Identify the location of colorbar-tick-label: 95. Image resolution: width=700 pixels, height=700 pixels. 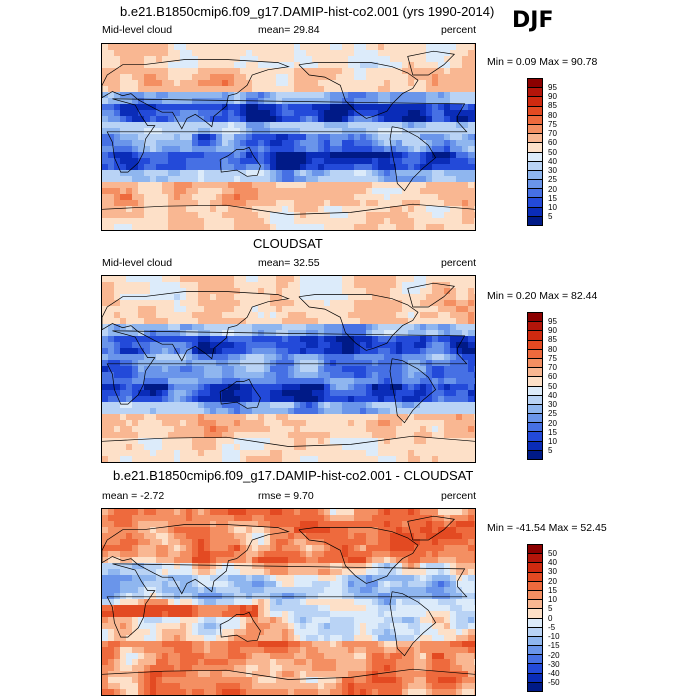
(552, 321).